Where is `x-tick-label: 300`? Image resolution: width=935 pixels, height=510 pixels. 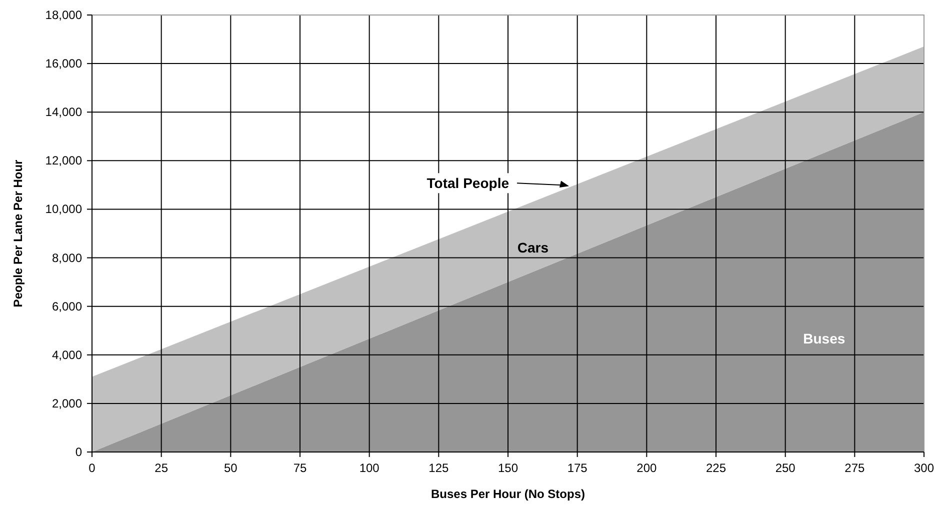
x-tick-label: 300 is located at coordinates (924, 468).